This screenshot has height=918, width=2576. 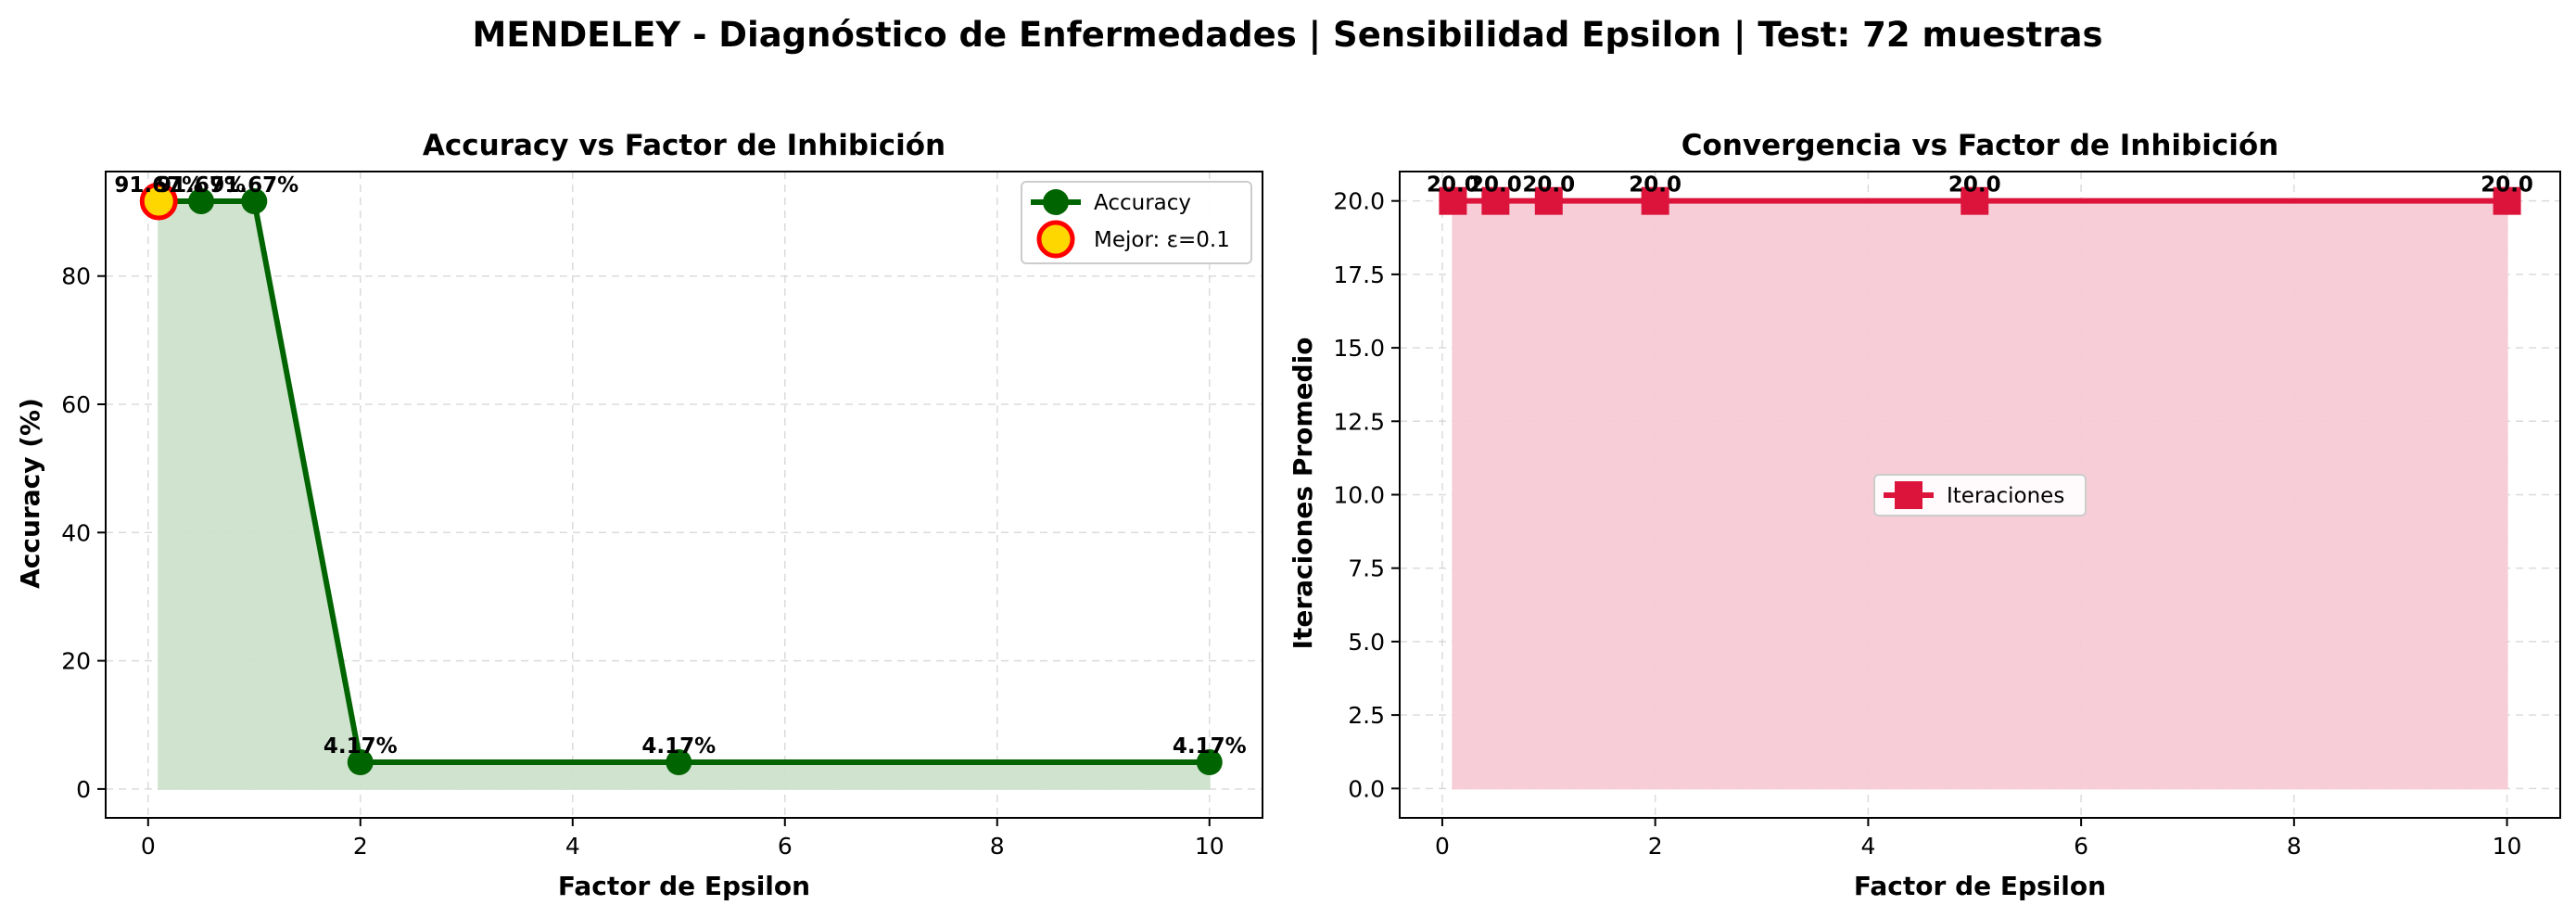 I want to click on convergence-x-tick-label: 0, so click(x=1442, y=846).